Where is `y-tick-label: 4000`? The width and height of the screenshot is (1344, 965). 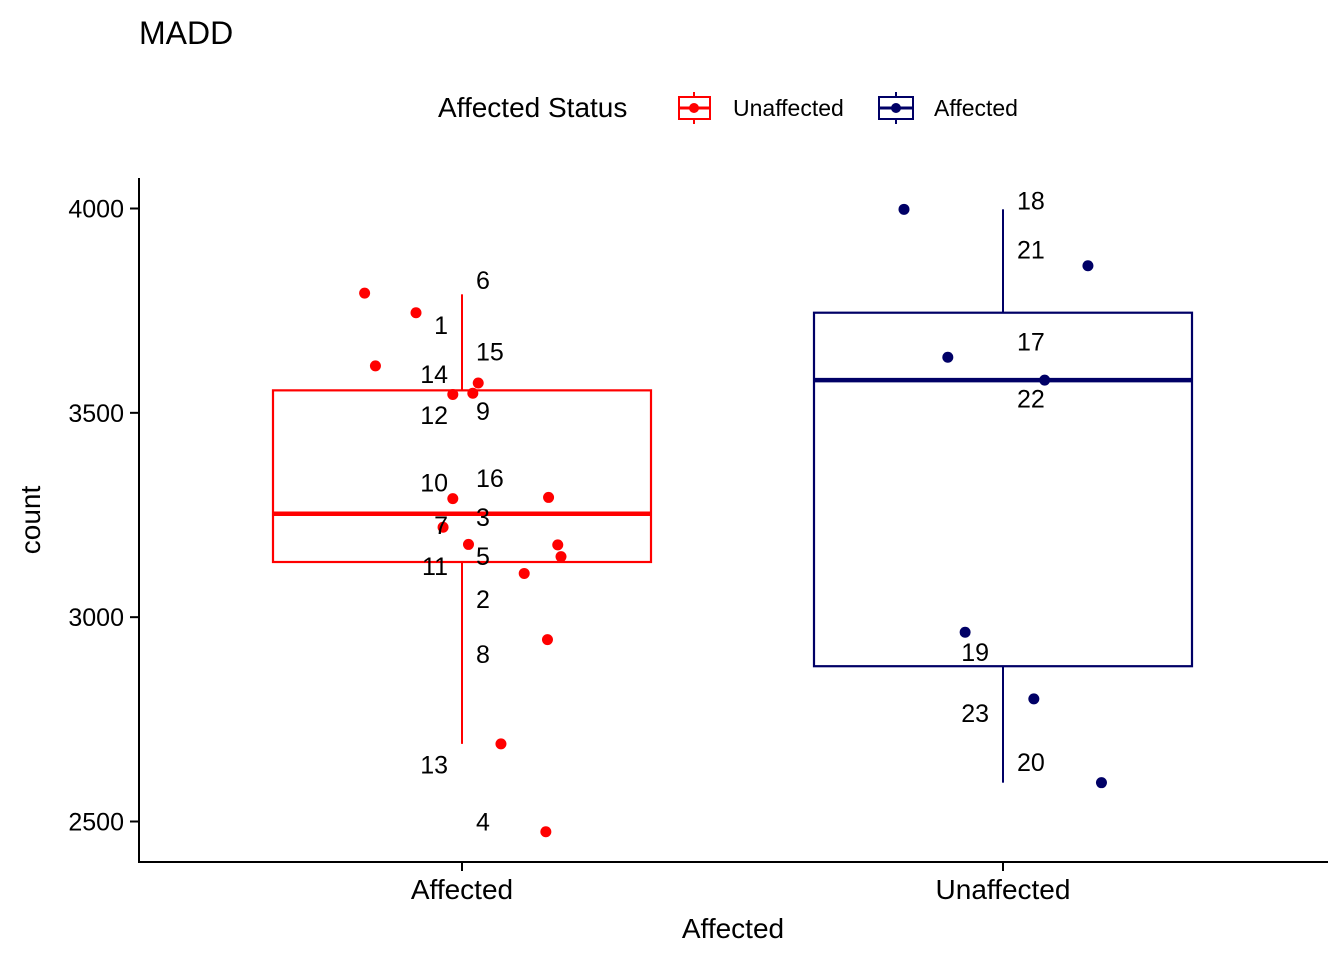
y-tick-label: 4000 is located at coordinates (96, 210).